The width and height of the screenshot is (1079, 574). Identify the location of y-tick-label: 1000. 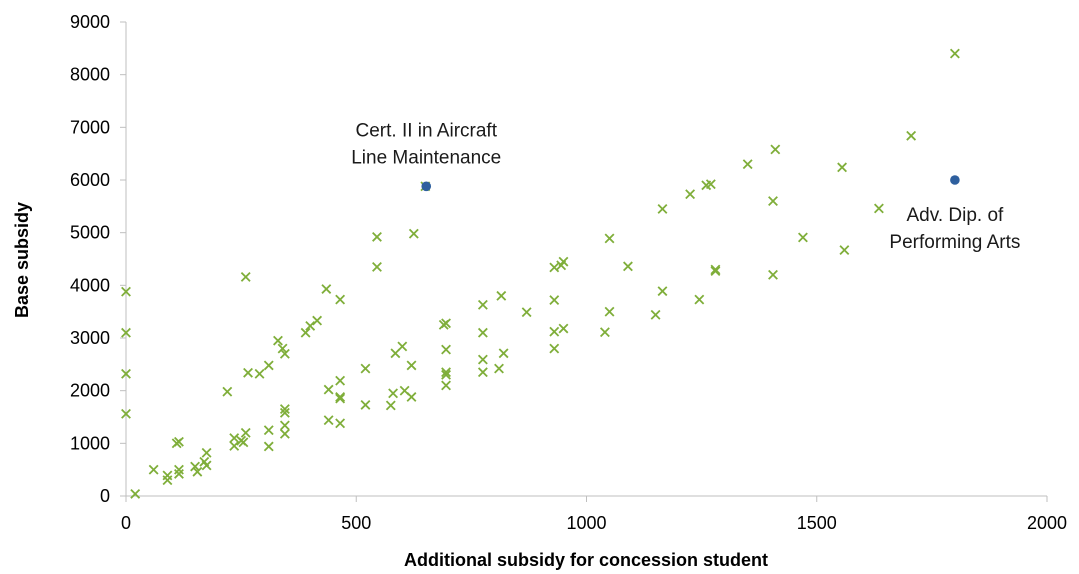
(90, 443).